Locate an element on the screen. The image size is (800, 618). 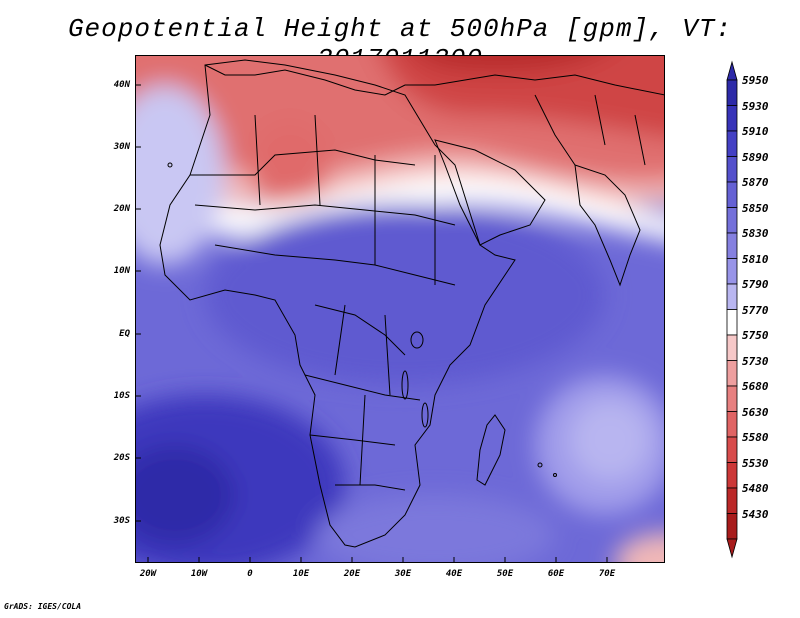
colorbar-label: 5870 is located at coordinates (755, 182).